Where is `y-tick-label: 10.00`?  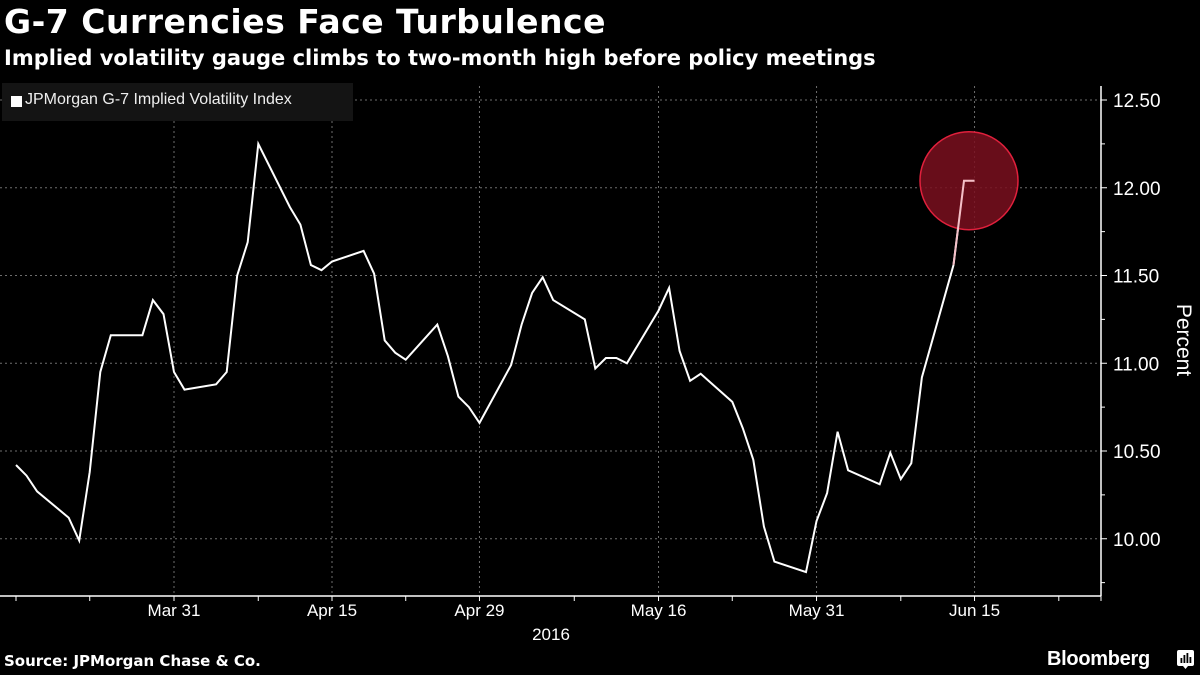
y-tick-label: 10.00 is located at coordinates (1137, 540).